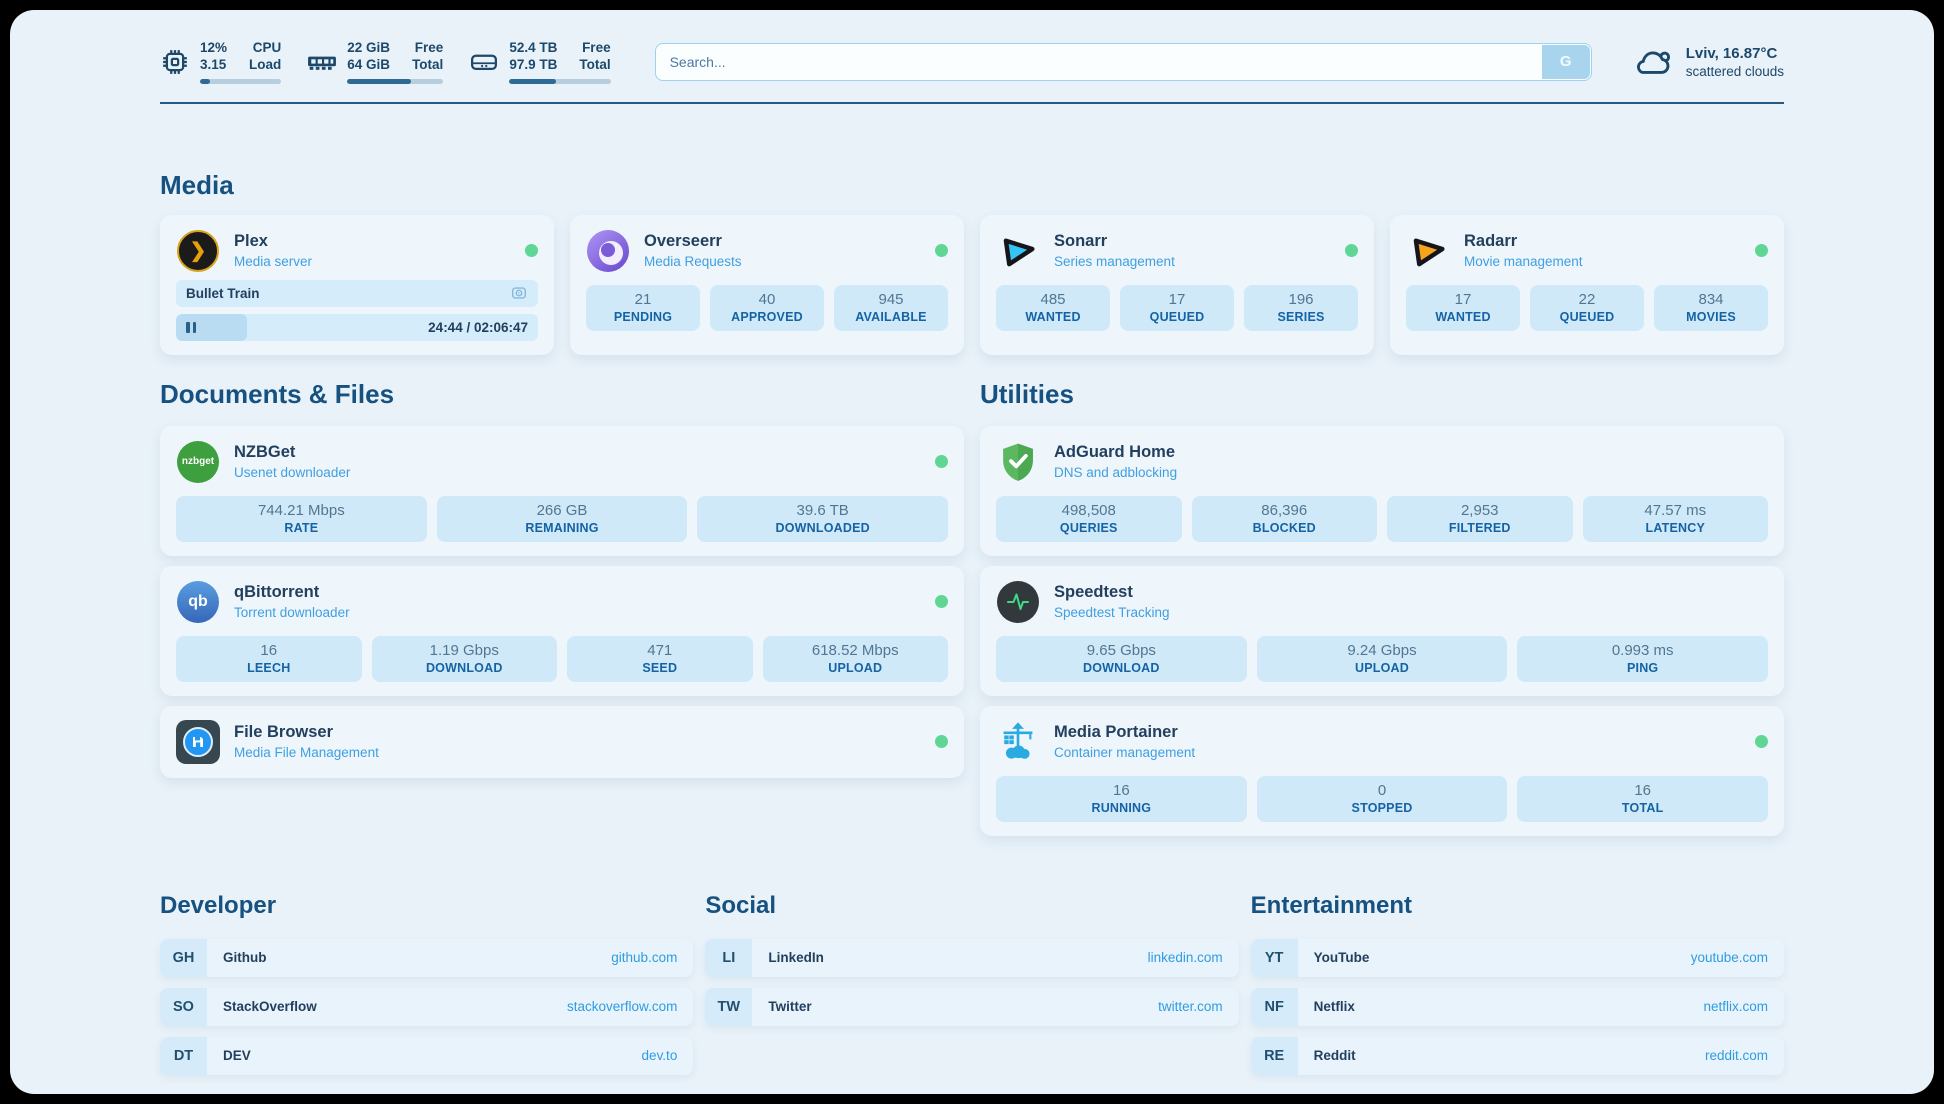  I want to click on cpu-progress-track, so click(241, 81).